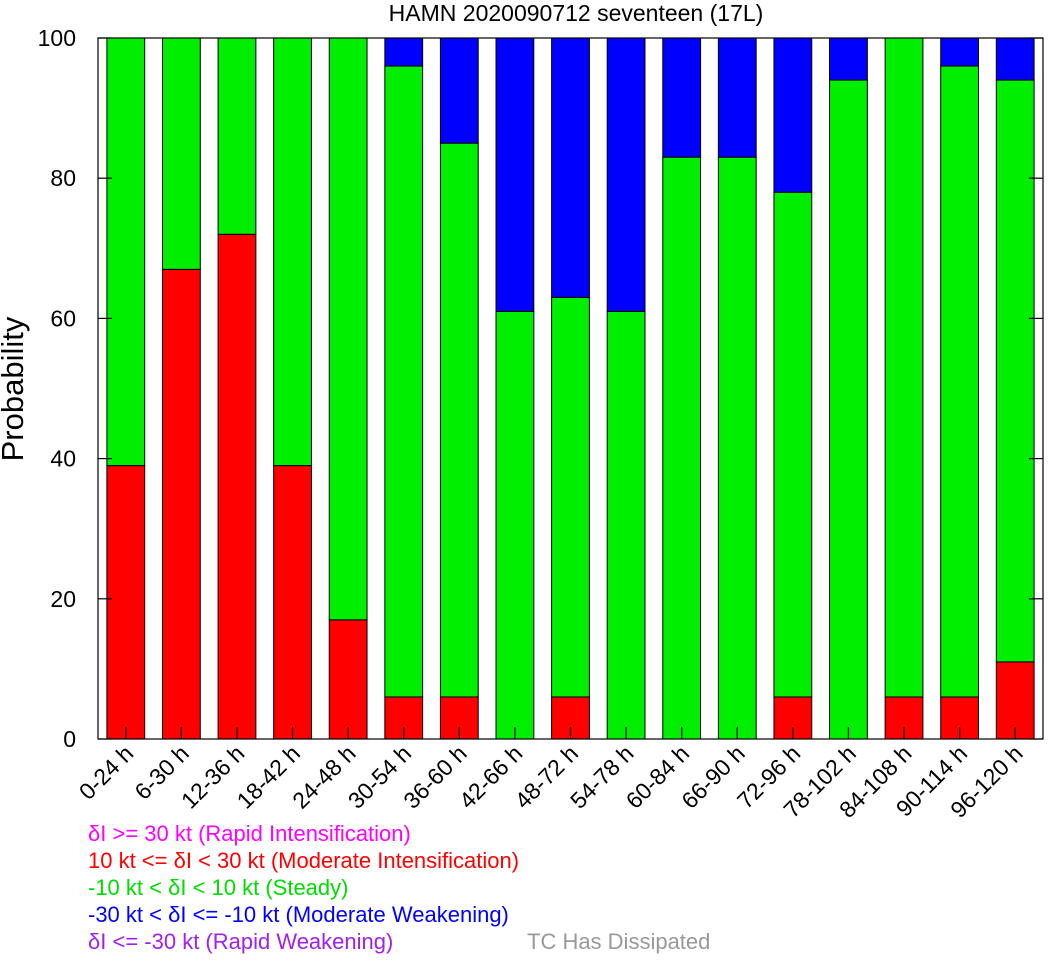 The height and width of the screenshot is (960, 1057). What do you see at coordinates (15, 388) in the screenshot?
I see `y-axis-label: Probability` at bounding box center [15, 388].